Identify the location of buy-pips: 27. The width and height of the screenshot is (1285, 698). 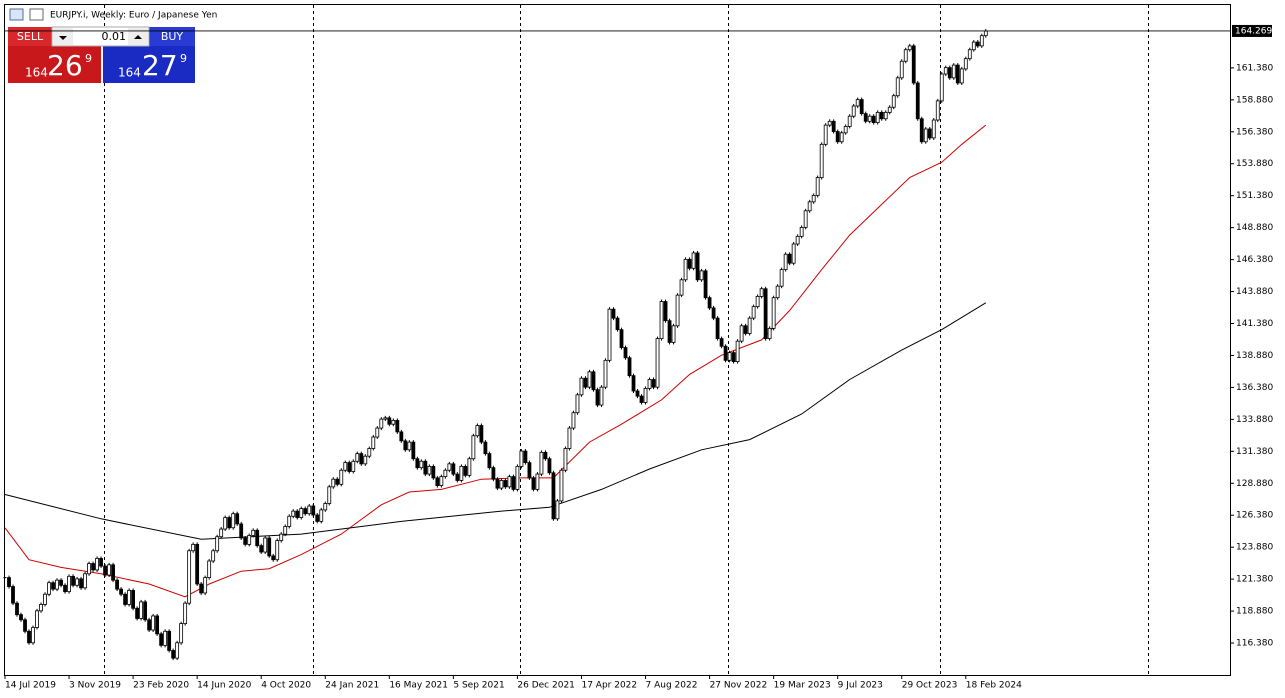
(160, 65).